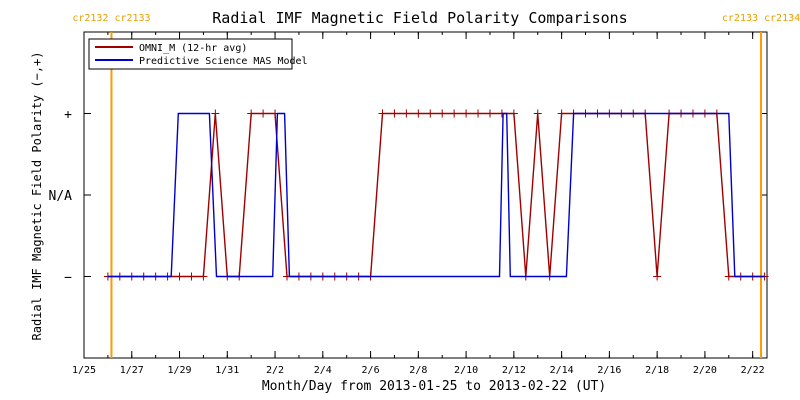 The height and width of the screenshot is (400, 800). What do you see at coordinates (514, 370) in the screenshot?
I see `x-tick-label: 2/12` at bounding box center [514, 370].